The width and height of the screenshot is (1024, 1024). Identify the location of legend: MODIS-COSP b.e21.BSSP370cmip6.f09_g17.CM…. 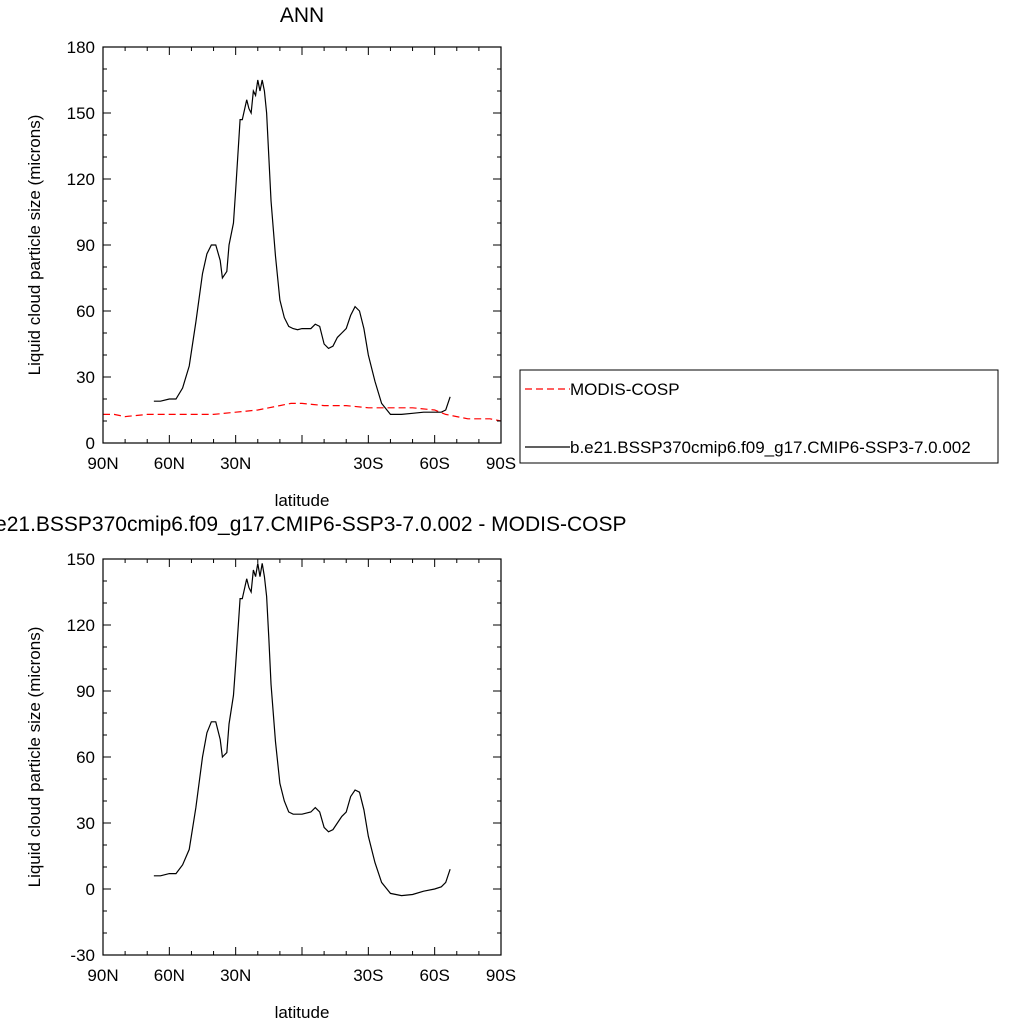
(759, 416).